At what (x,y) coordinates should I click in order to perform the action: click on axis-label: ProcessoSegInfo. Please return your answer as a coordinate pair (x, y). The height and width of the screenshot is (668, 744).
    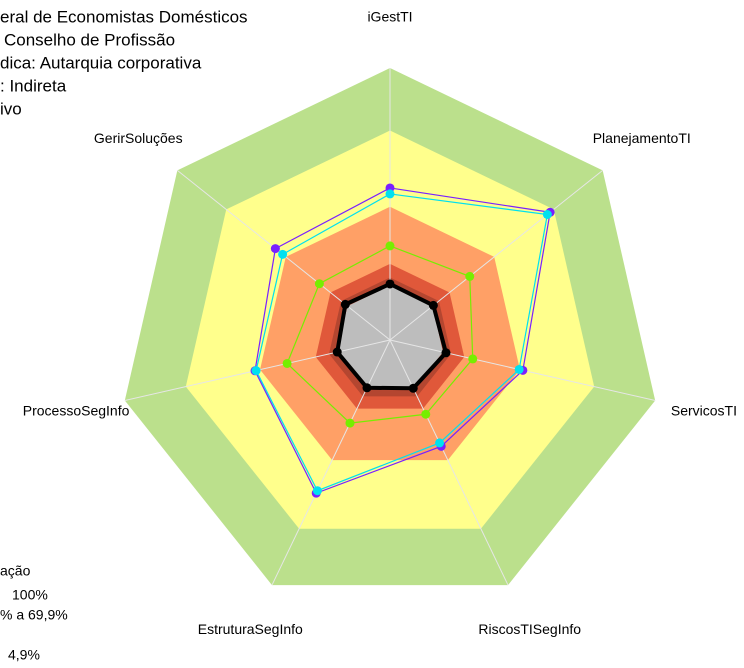
    Looking at the image, I should click on (76, 410).